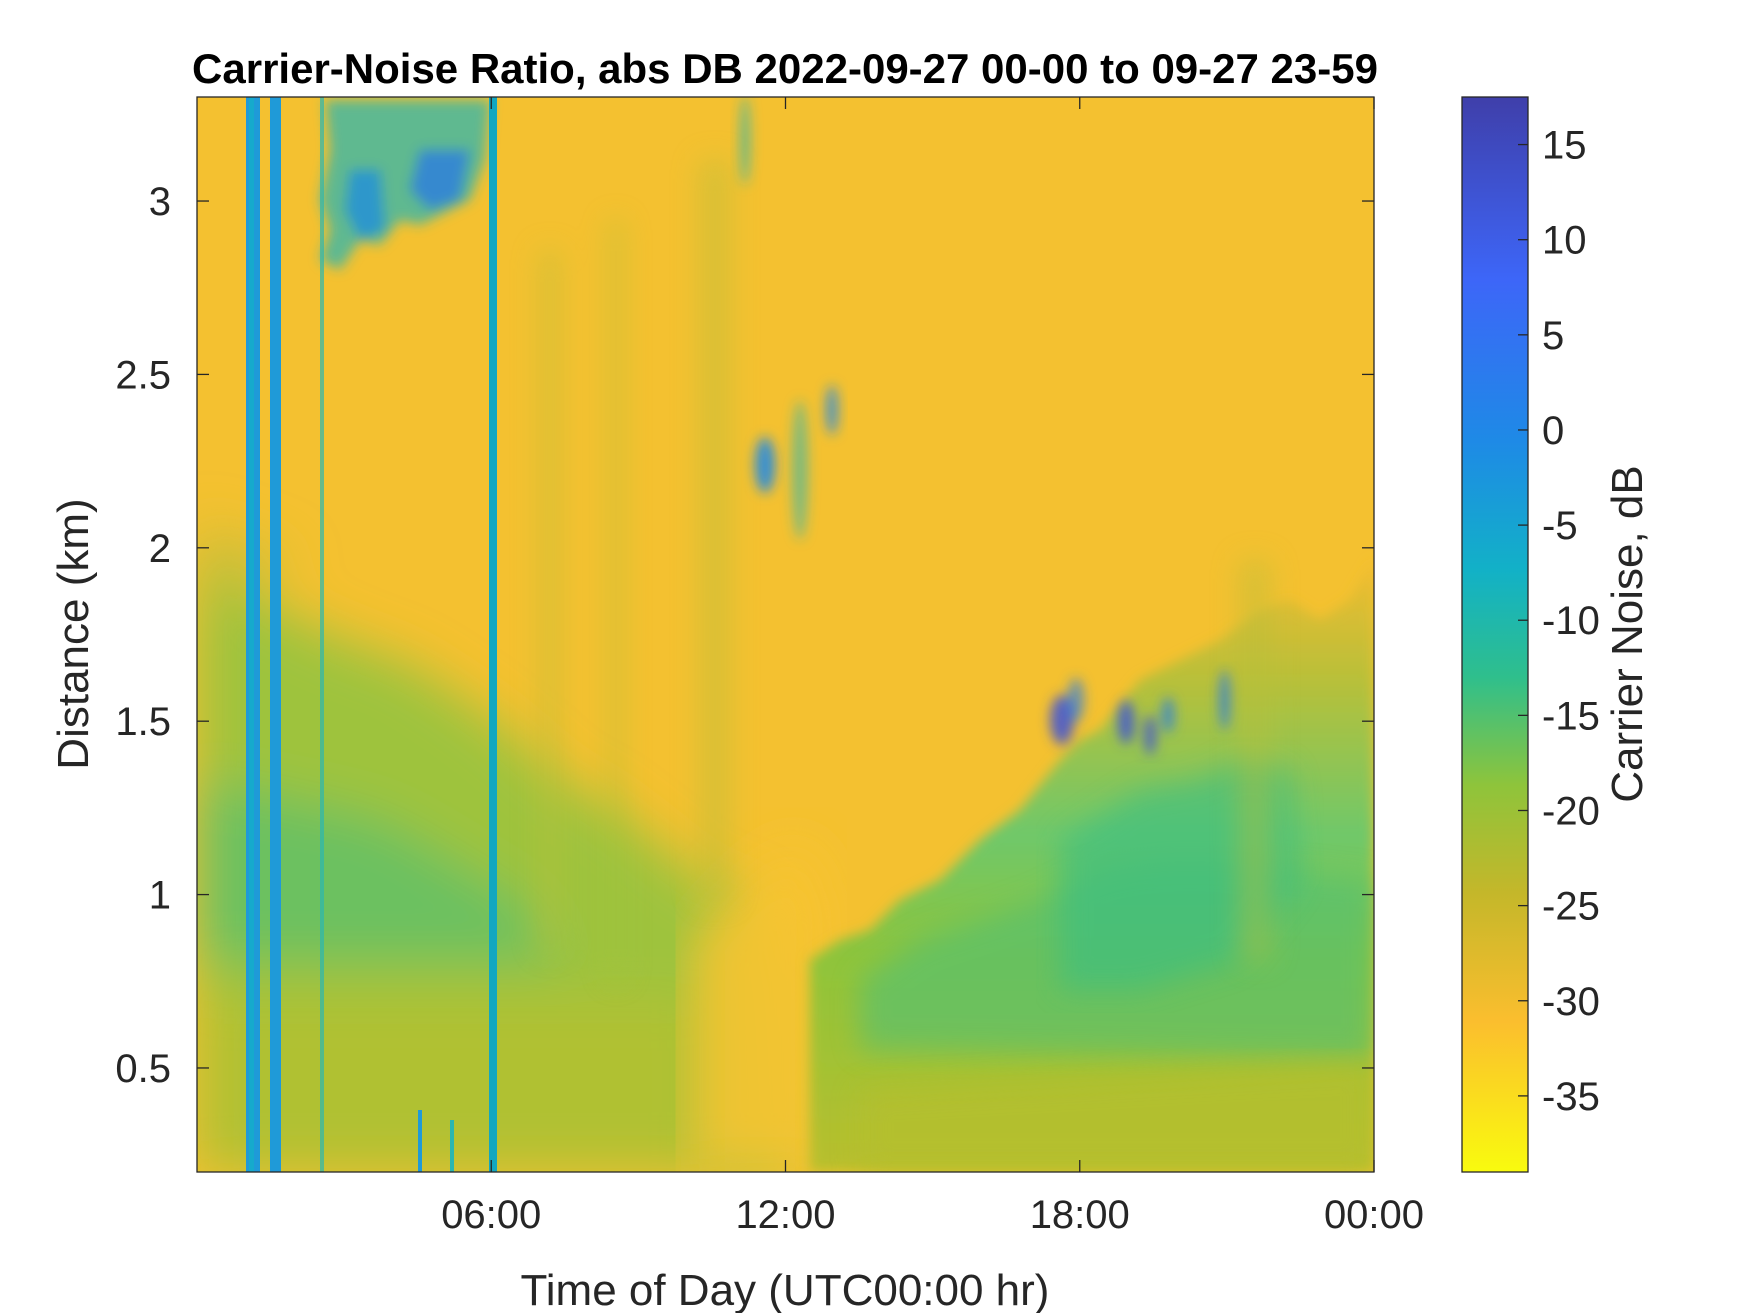 This screenshot has width=1750, height=1313. What do you see at coordinates (1571, 621) in the screenshot?
I see `colorbar-tick-label: -10` at bounding box center [1571, 621].